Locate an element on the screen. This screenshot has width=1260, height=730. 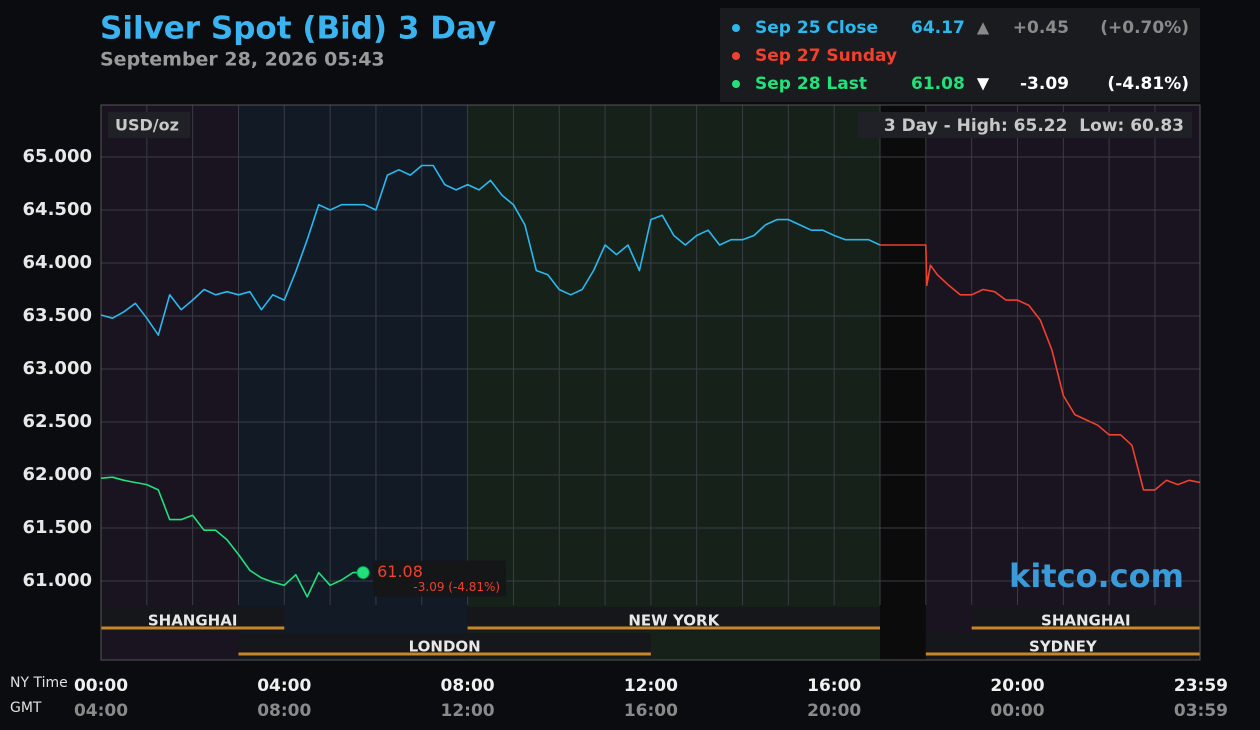
legend-change: +0.45 is located at coordinates (1041, 28).